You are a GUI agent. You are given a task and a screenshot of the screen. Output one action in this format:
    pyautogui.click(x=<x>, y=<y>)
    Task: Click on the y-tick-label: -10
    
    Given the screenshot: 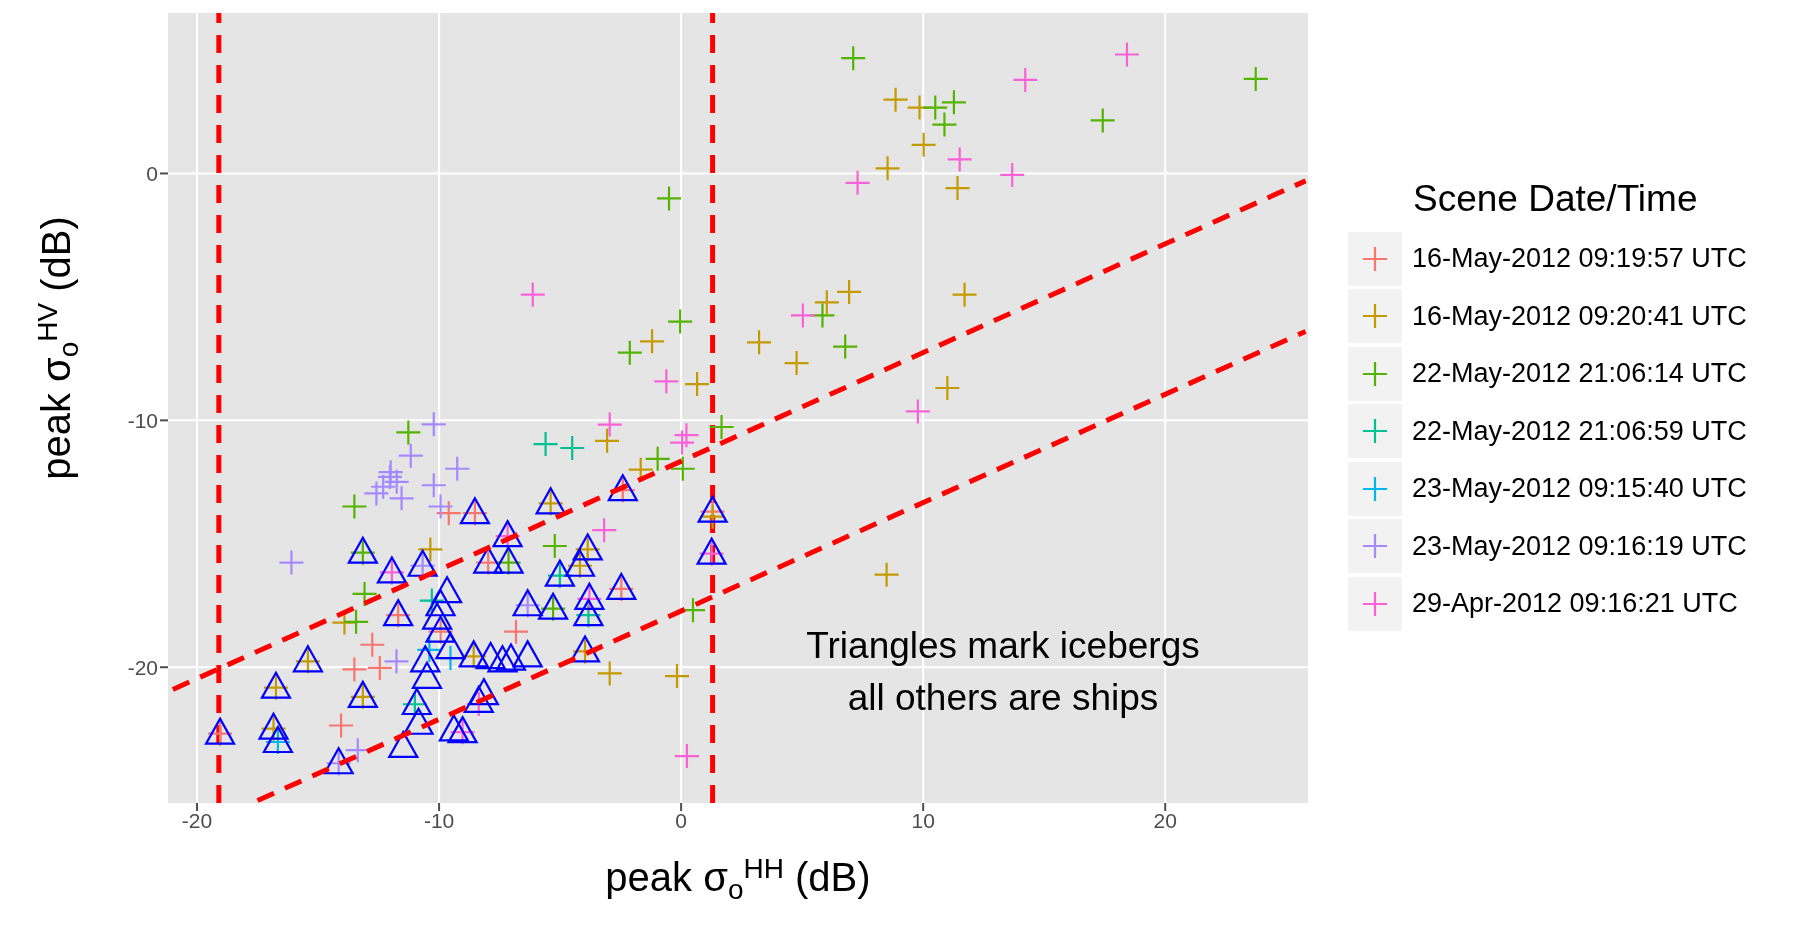 What is the action you would take?
    pyautogui.click(x=142, y=420)
    